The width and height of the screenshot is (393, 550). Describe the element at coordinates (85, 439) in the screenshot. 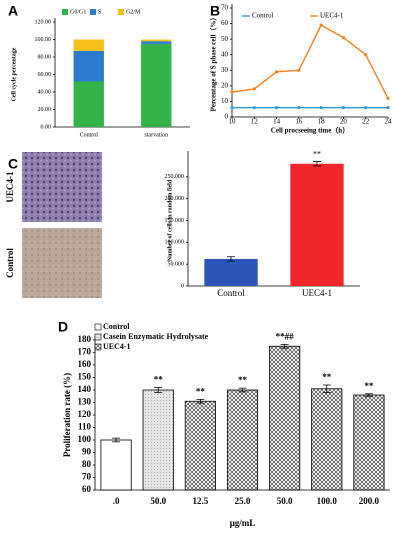

I see `y-tick-label: 100` at that location.